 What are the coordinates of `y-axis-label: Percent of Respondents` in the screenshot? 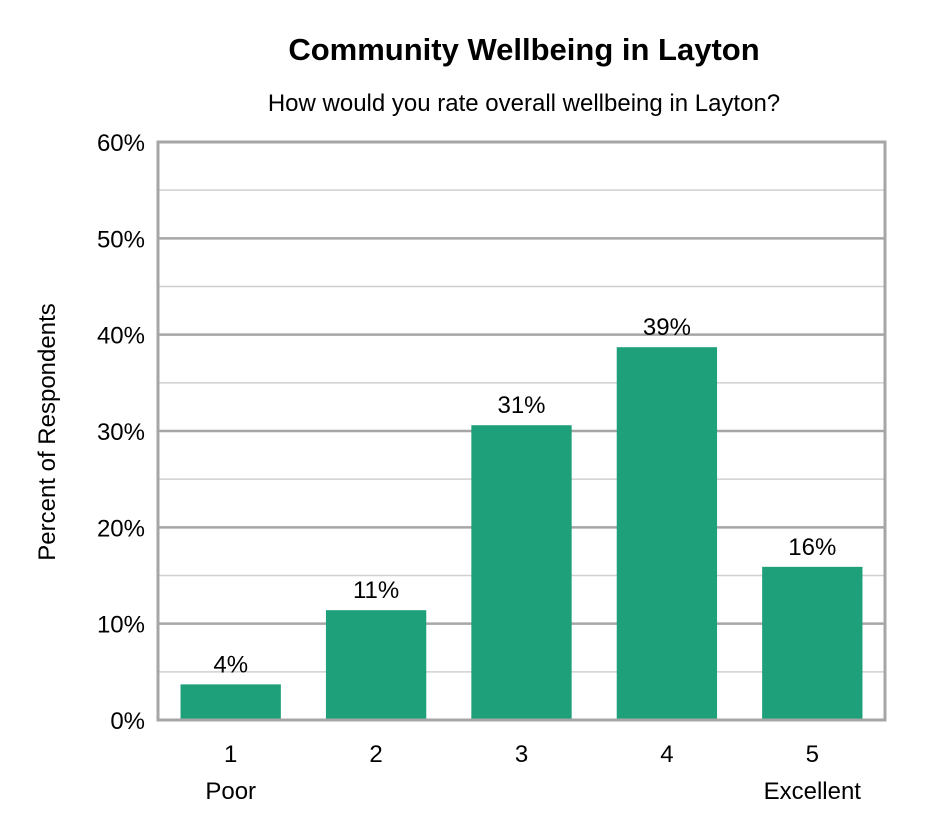 It's located at (47, 432).